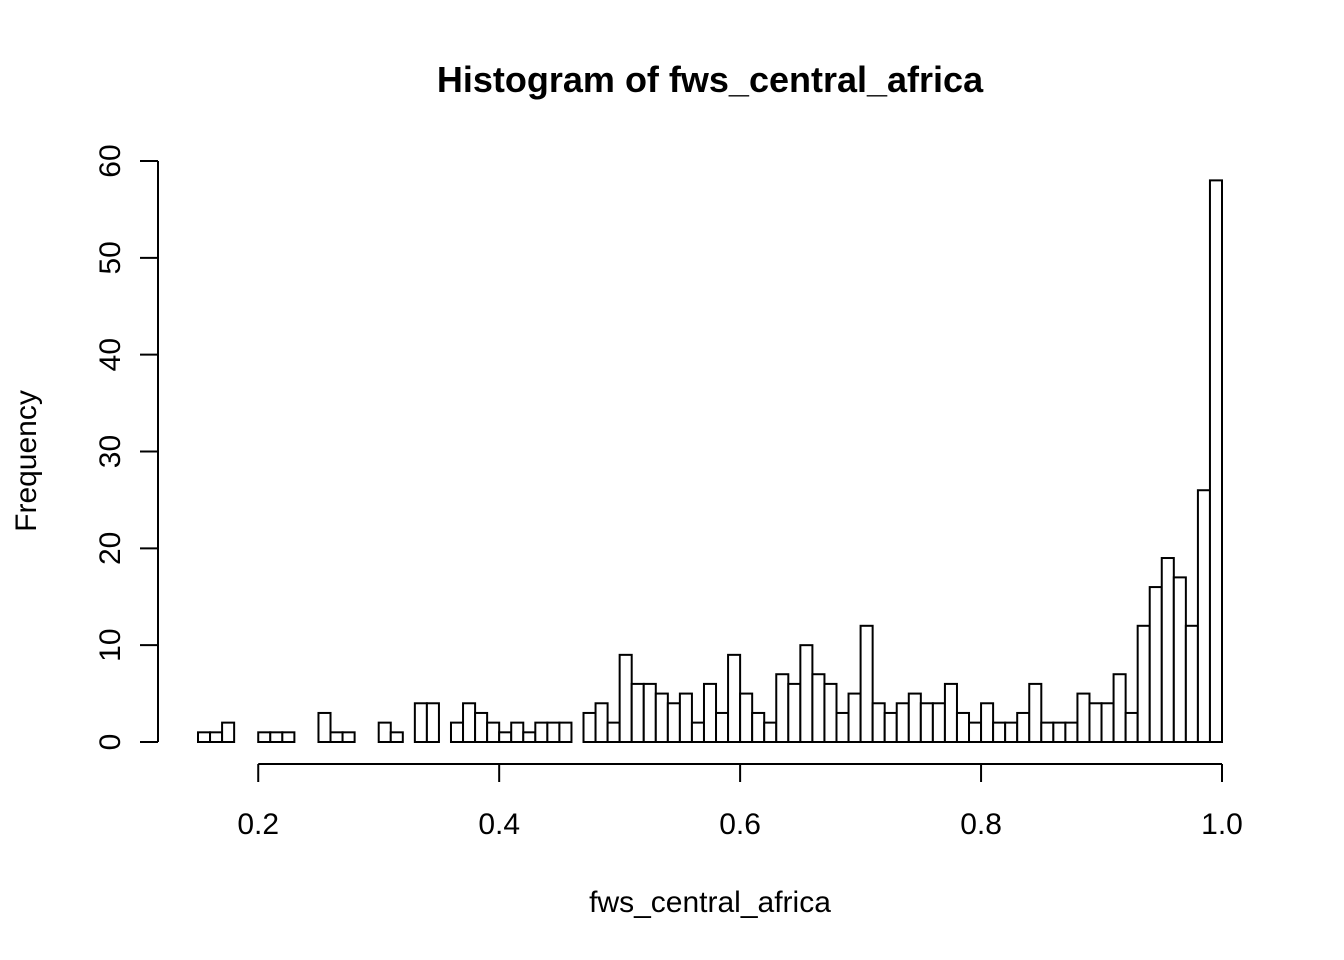  What do you see at coordinates (110, 354) in the screenshot?
I see `y-tick-label: 40` at bounding box center [110, 354].